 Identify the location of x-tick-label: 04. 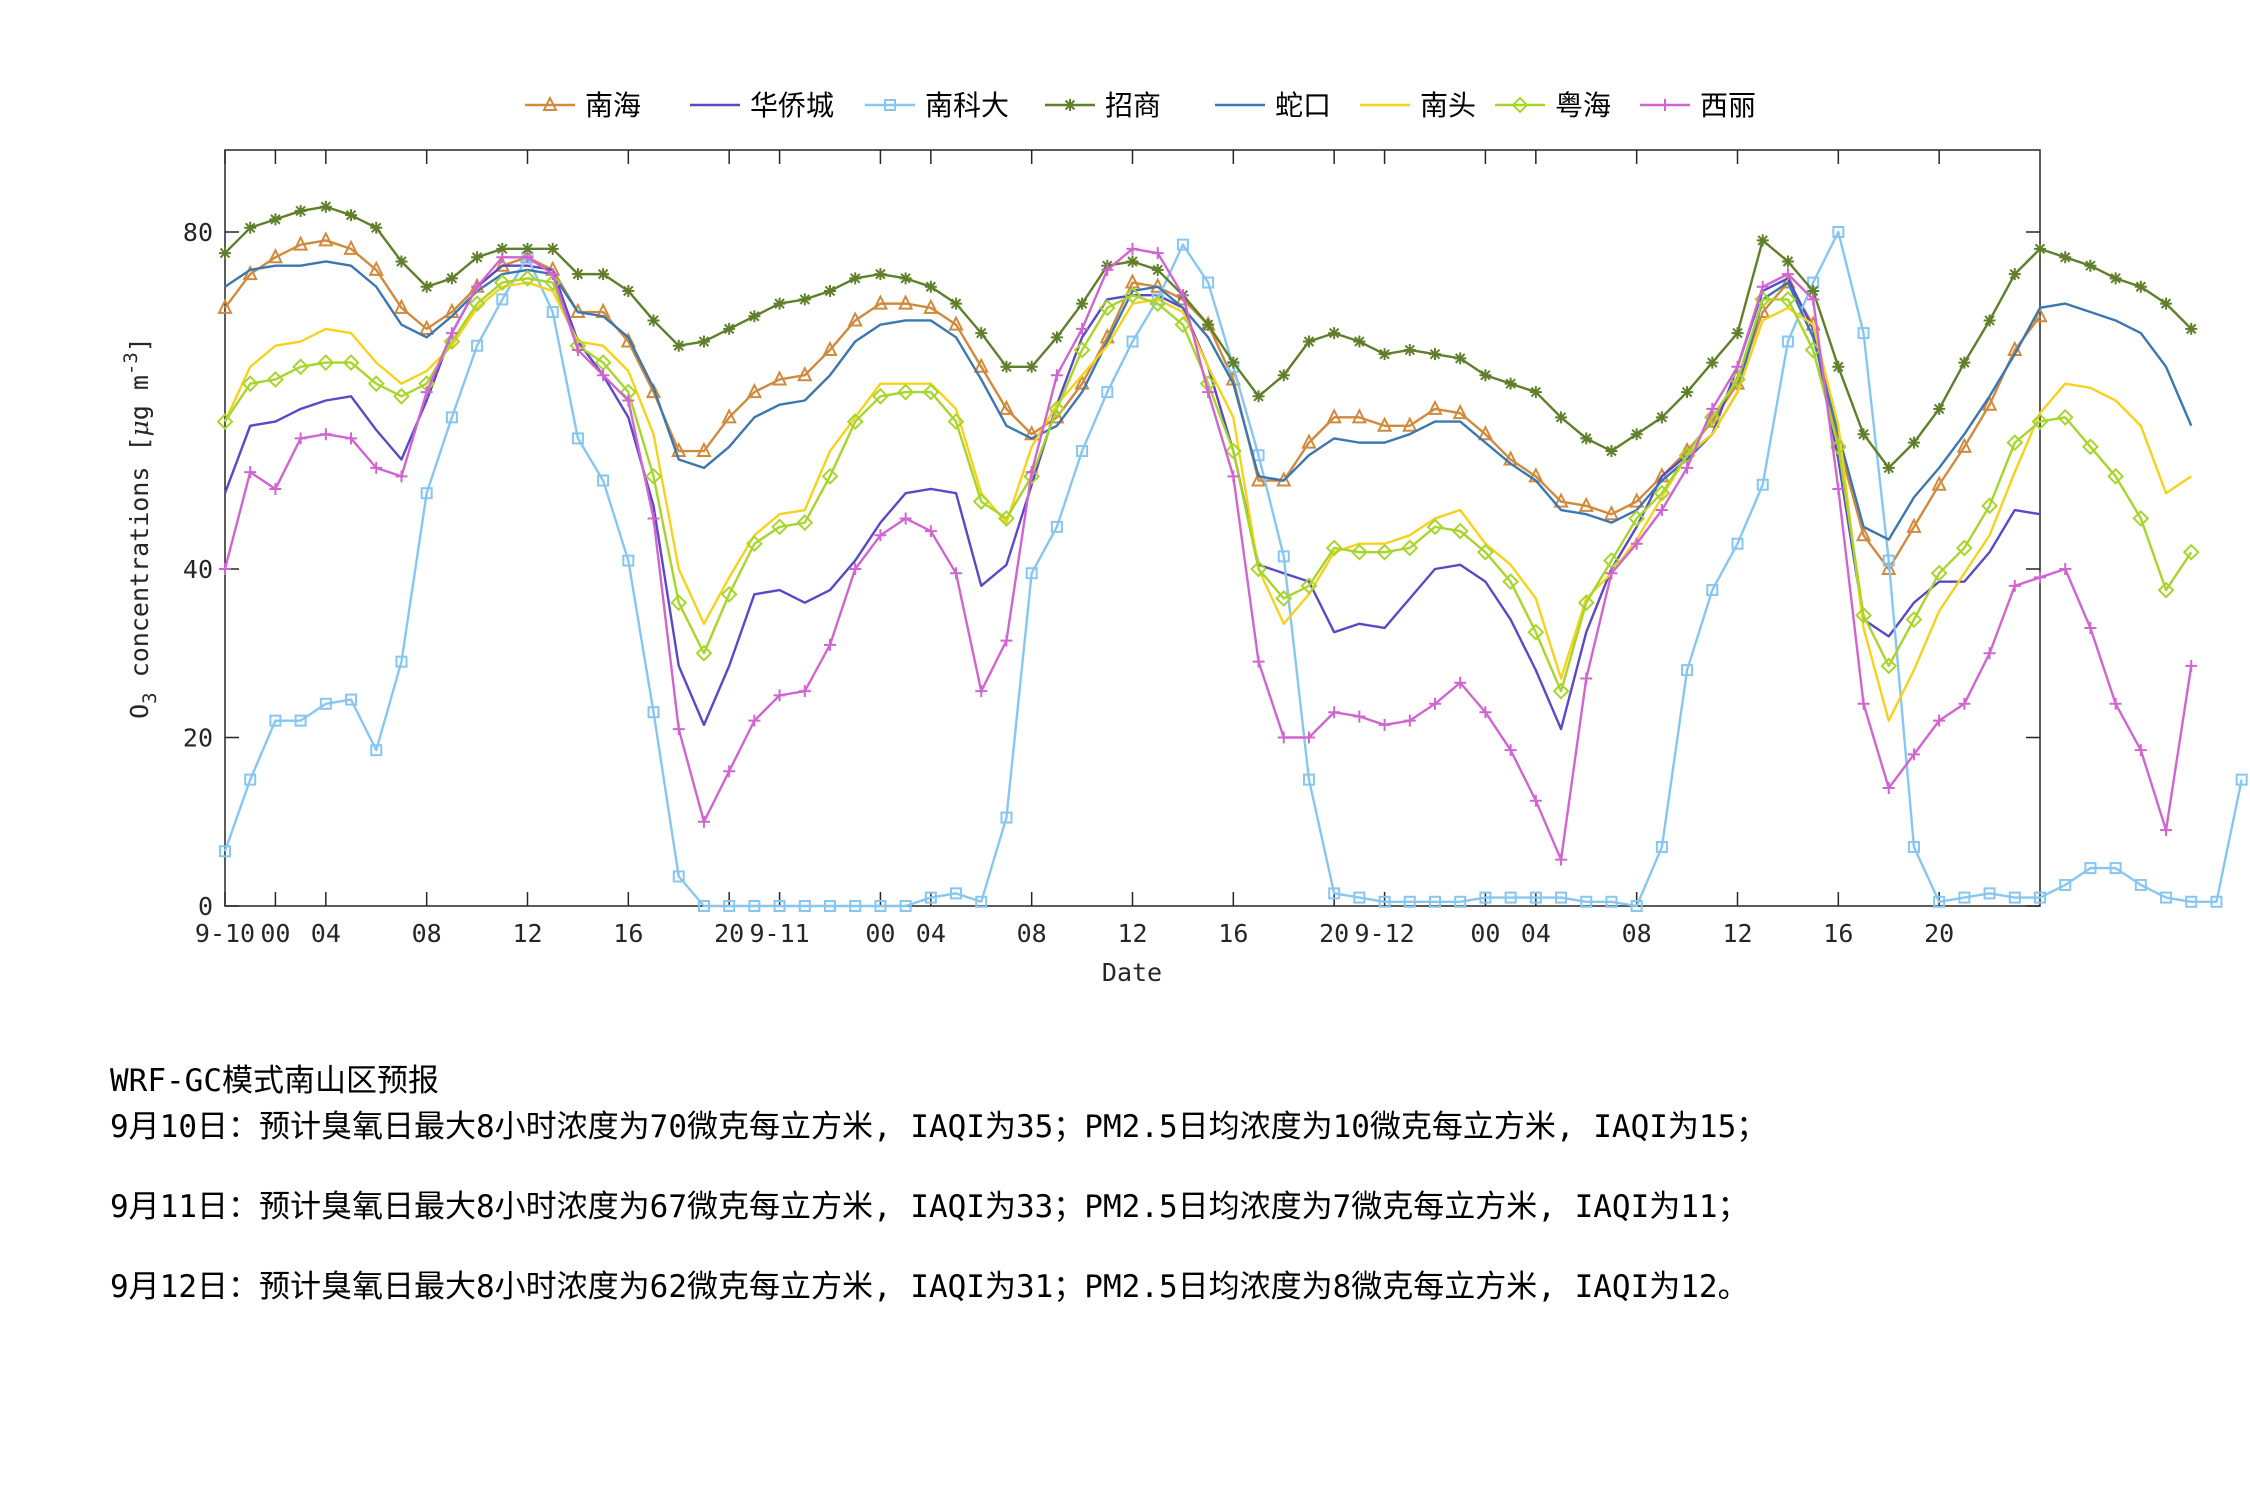
(1536, 933).